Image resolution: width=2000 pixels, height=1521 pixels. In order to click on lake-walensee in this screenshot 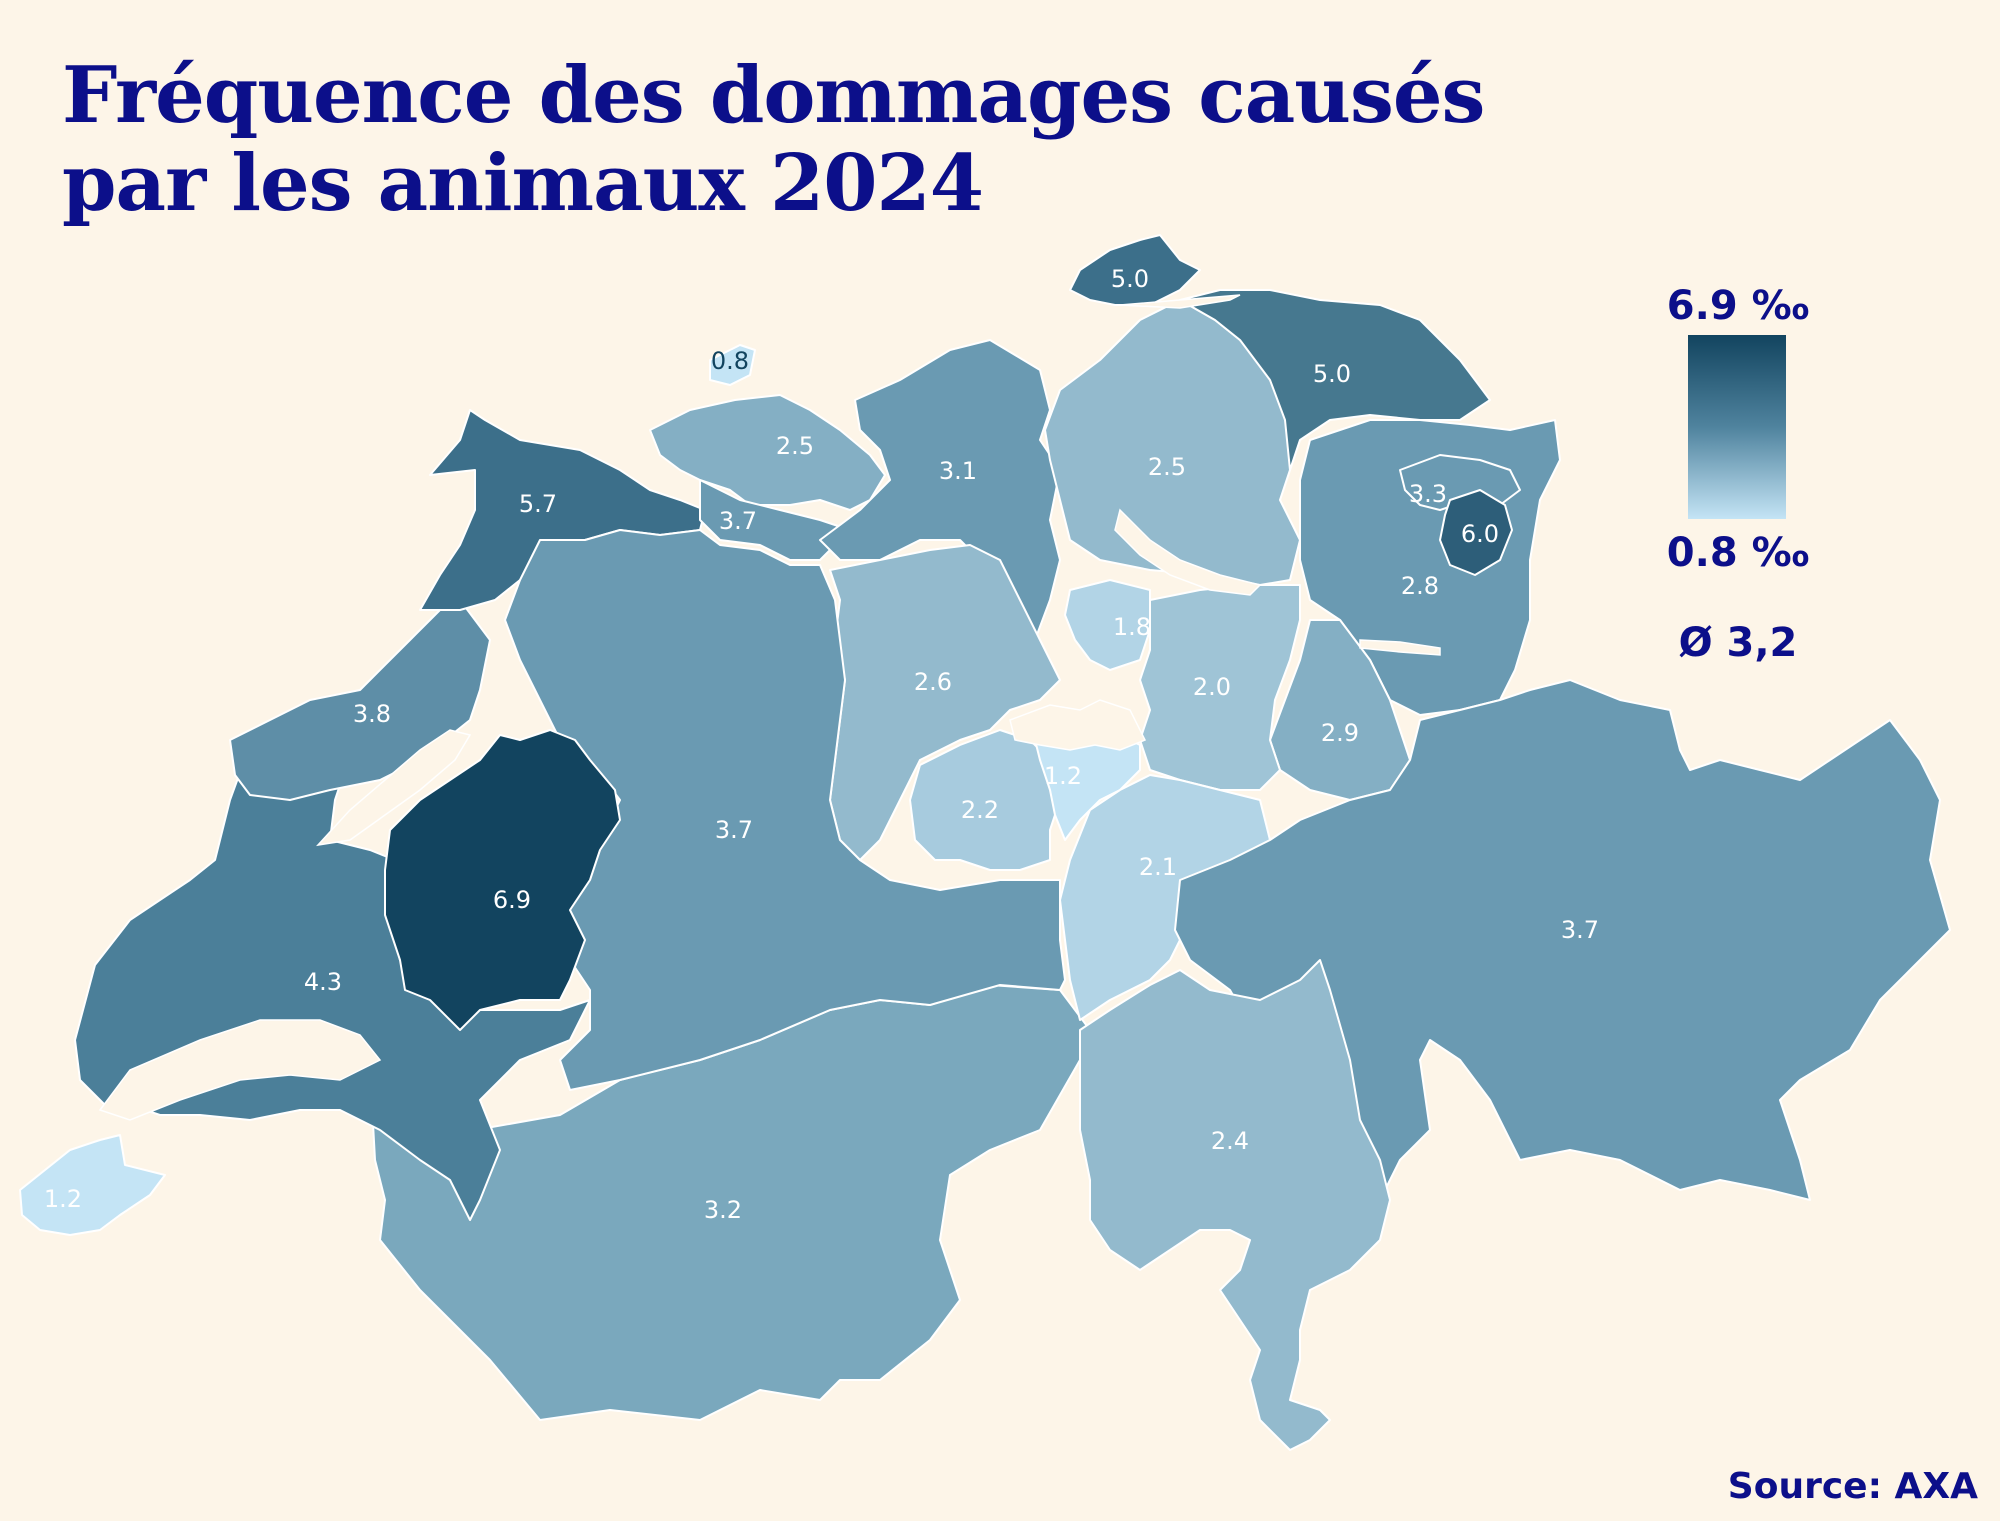, I will do `click(1400, 647)`.